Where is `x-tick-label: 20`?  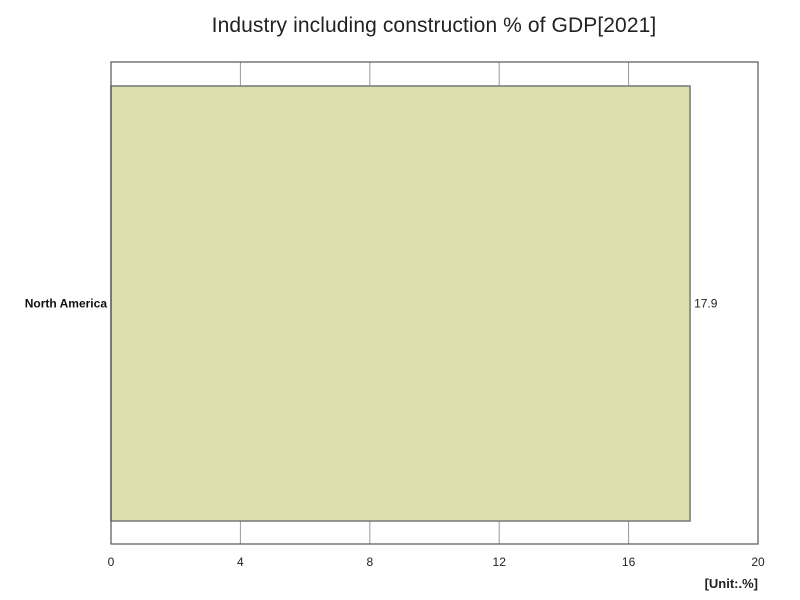
x-tick-label: 20 is located at coordinates (758, 562).